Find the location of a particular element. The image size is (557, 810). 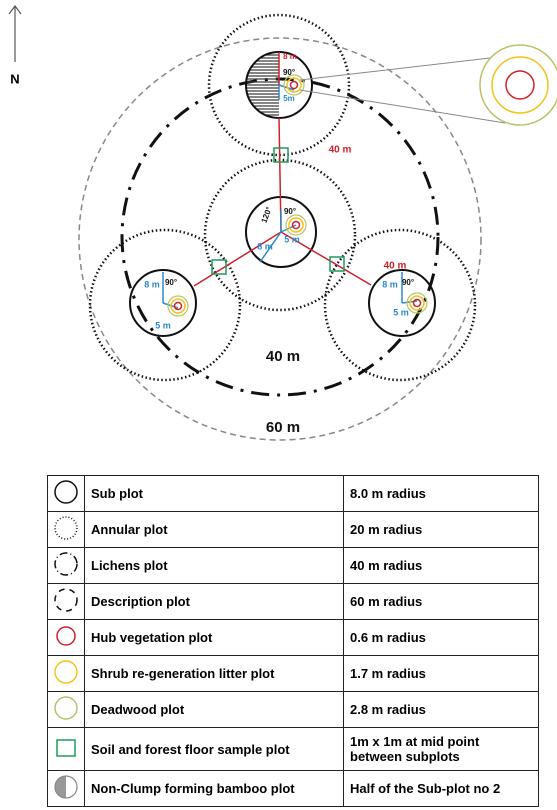

plot-size: 40 m radius is located at coordinates (441, 565).